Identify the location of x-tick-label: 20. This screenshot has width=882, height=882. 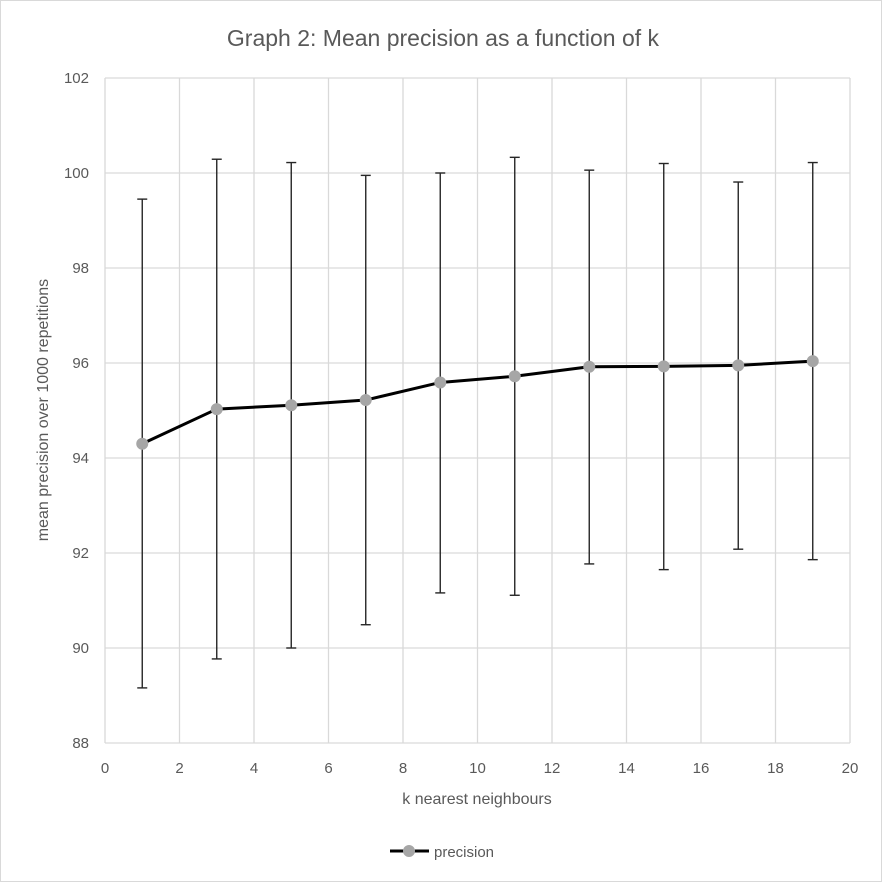
(850, 768).